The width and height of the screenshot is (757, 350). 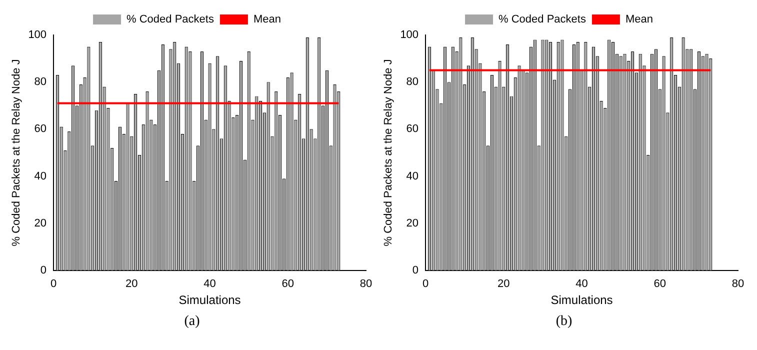 What do you see at coordinates (192, 322) in the screenshot?
I see `text: (a)` at bounding box center [192, 322].